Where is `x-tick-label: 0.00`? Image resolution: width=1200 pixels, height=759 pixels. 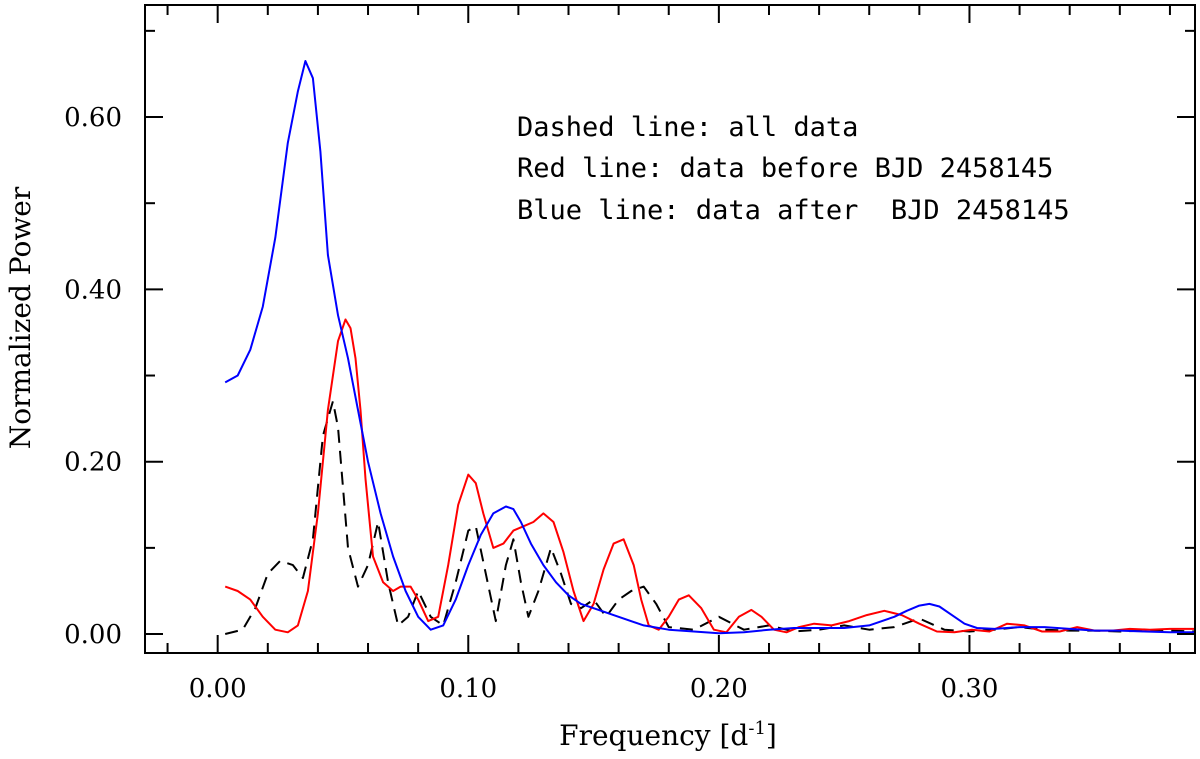 x-tick-label: 0.00 is located at coordinates (218, 689).